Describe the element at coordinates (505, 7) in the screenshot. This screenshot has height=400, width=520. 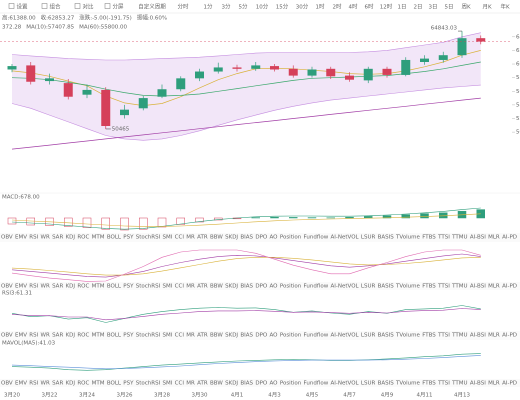
I see `toolbar-item: 年K` at that location.